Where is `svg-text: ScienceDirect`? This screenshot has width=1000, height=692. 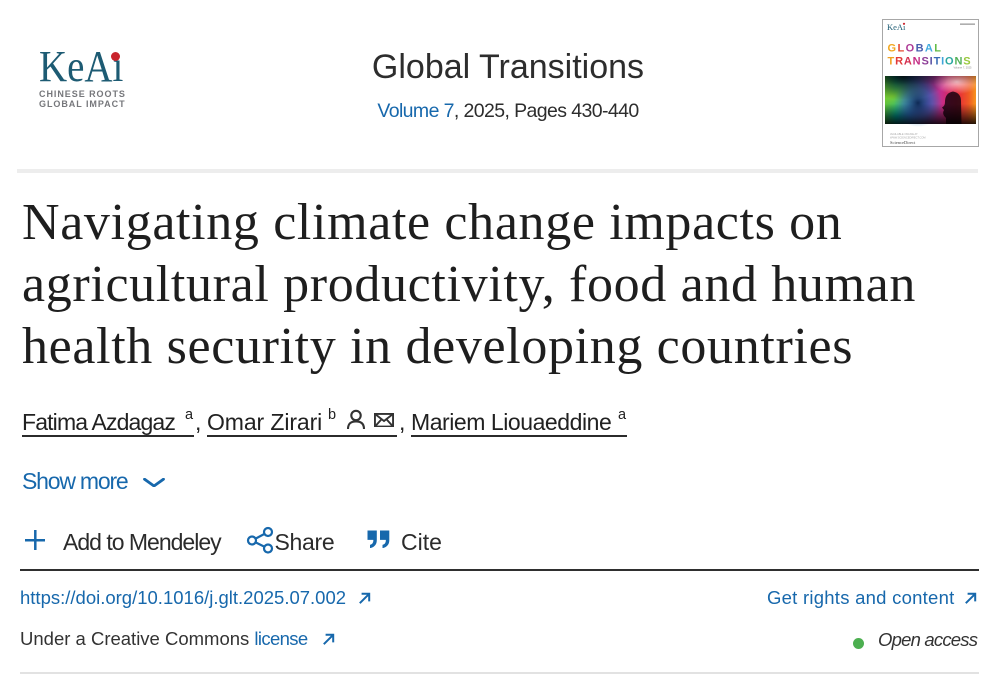 svg-text: ScienceDirect is located at coordinates (903, 142).